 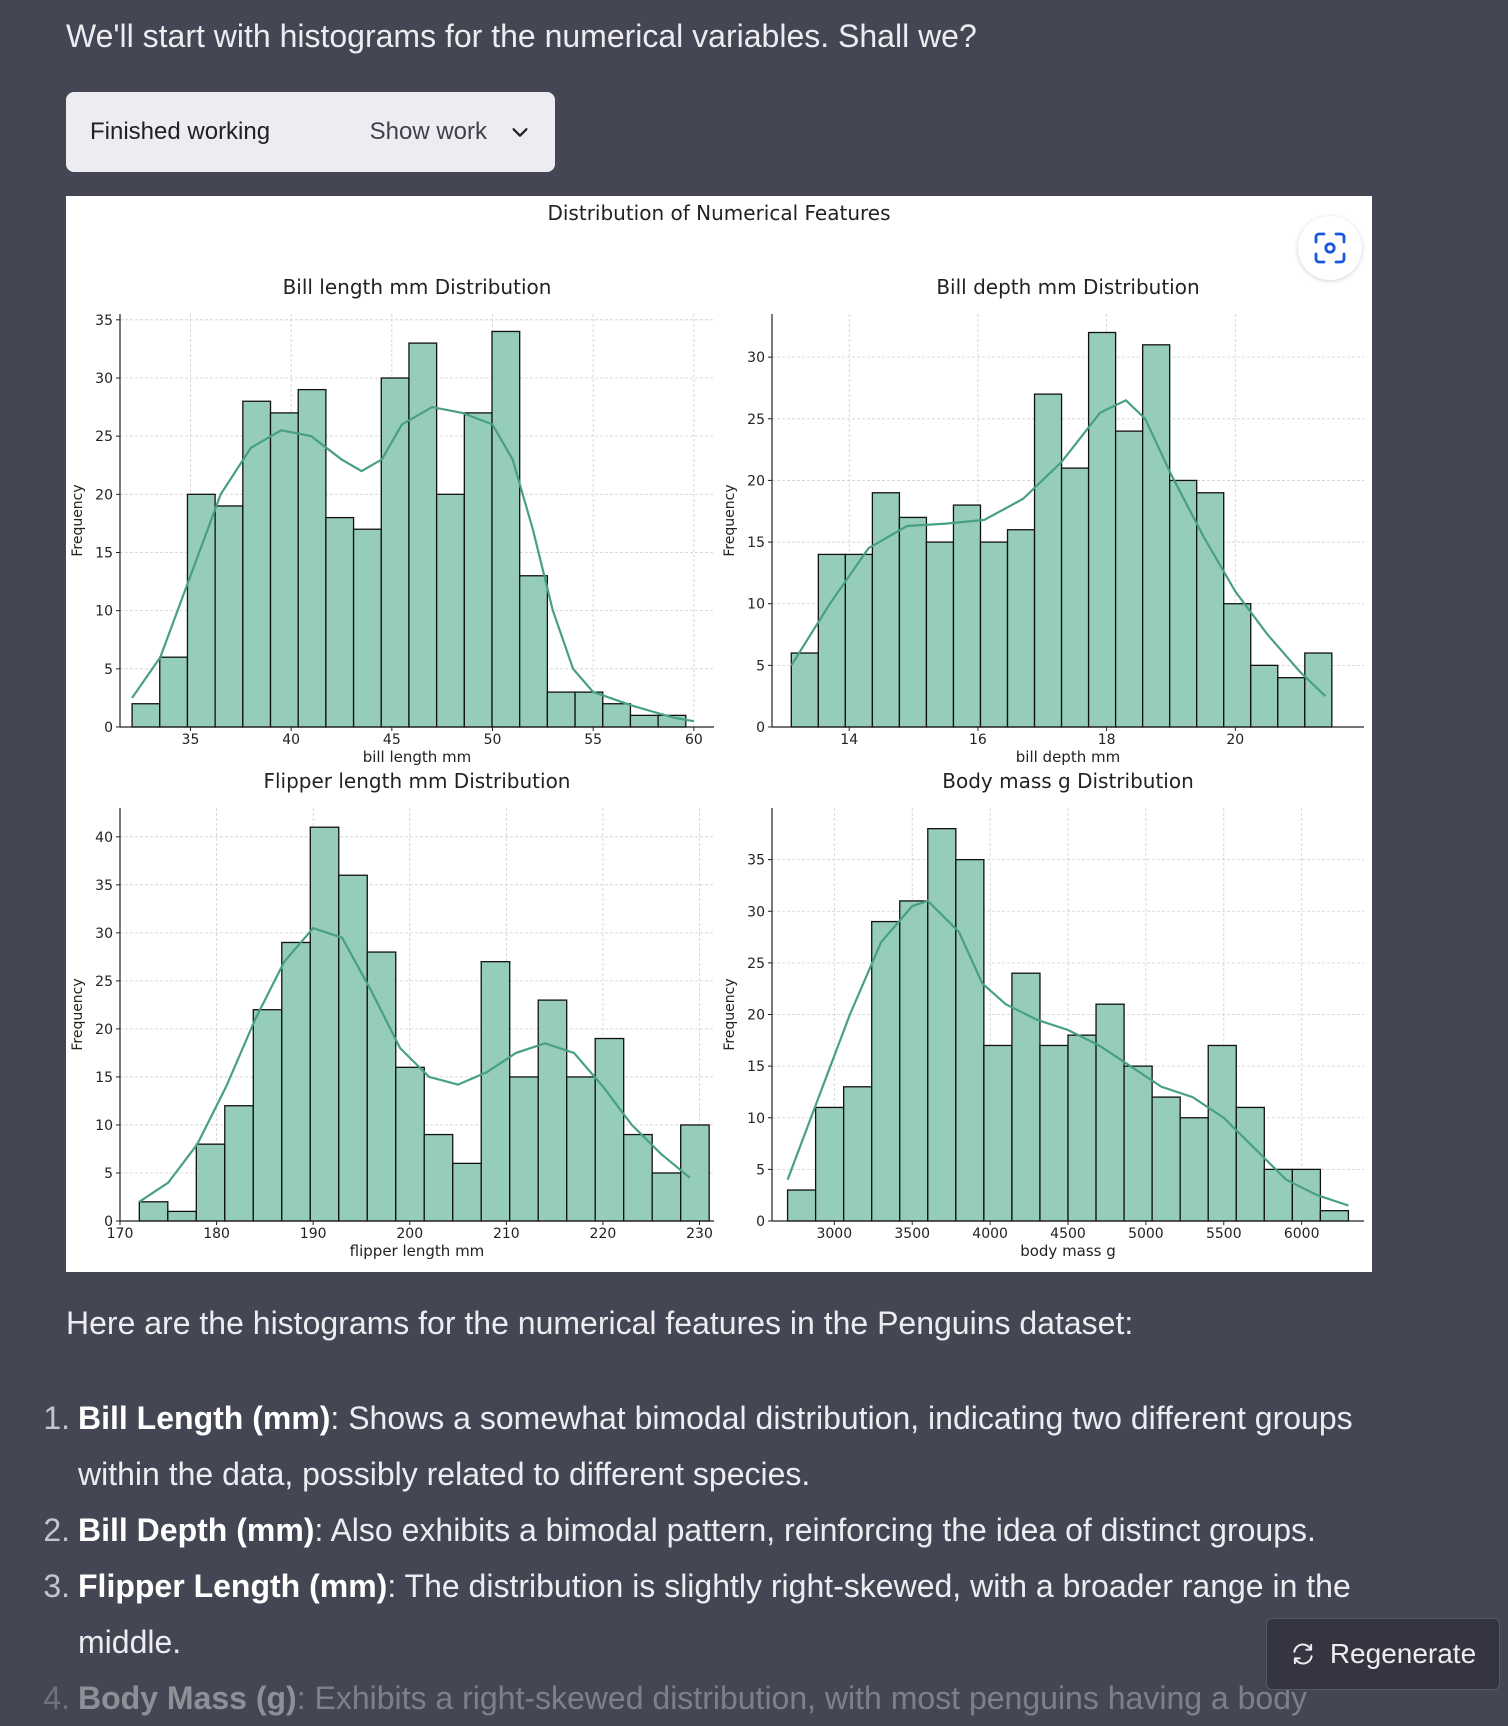 I want to click on x-tick-label: 60, so click(x=694, y=740).